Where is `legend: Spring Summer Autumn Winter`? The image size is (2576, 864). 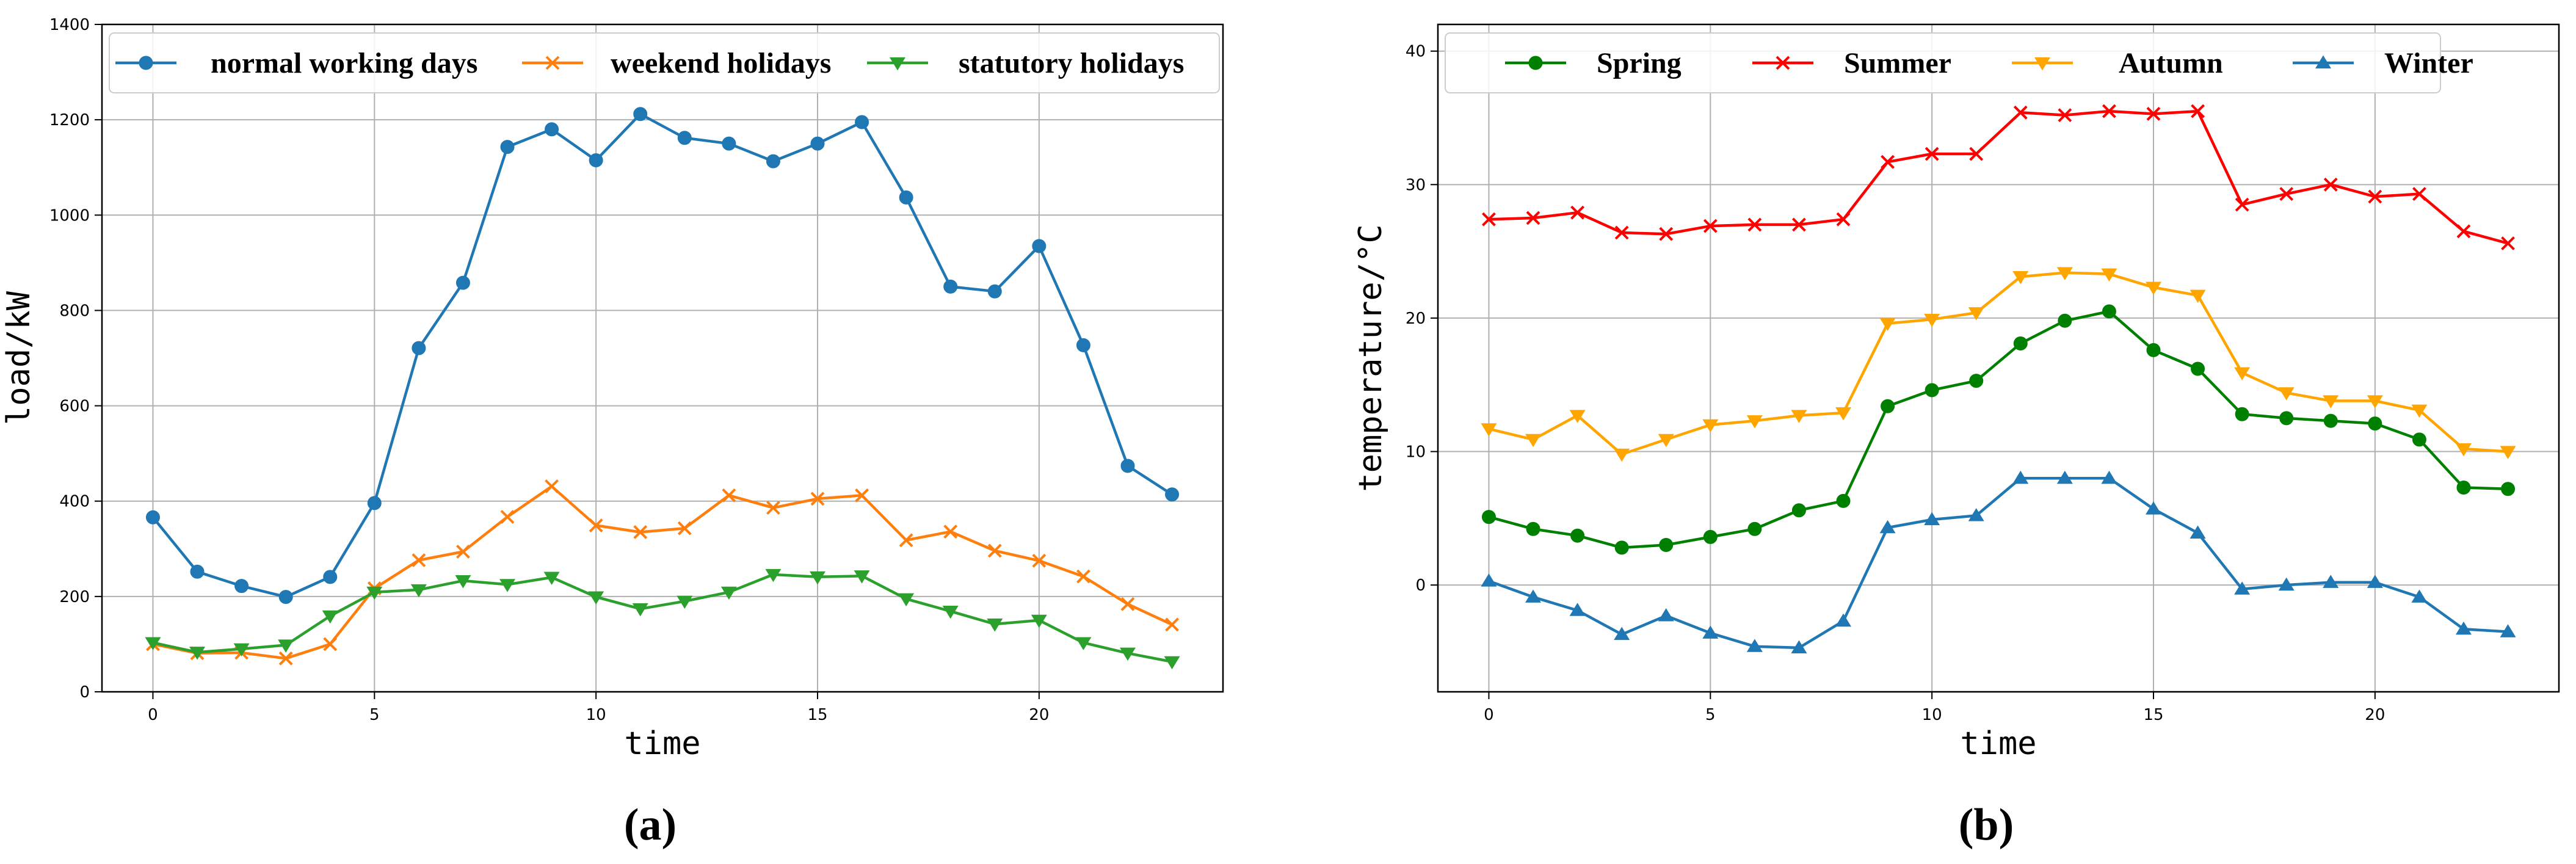 legend: Spring Summer Autumn Winter is located at coordinates (1959, 62).